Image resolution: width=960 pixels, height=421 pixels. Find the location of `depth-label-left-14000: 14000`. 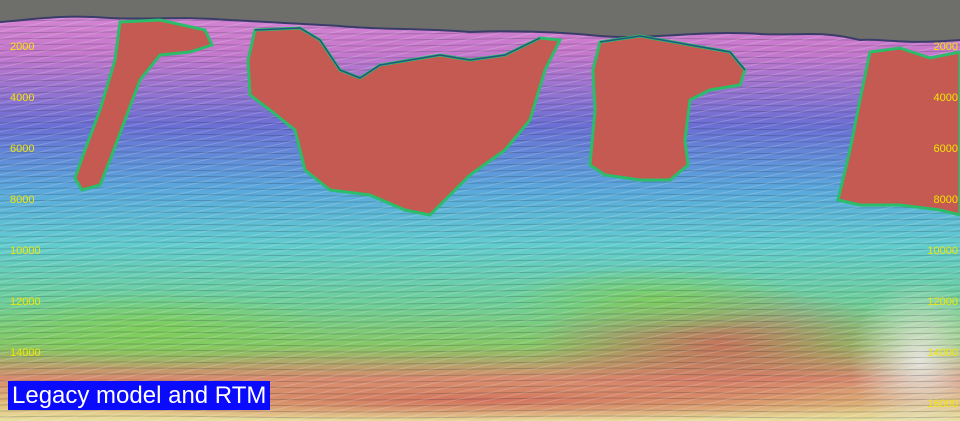

depth-label-left-14000: 14000 is located at coordinates (25, 353).